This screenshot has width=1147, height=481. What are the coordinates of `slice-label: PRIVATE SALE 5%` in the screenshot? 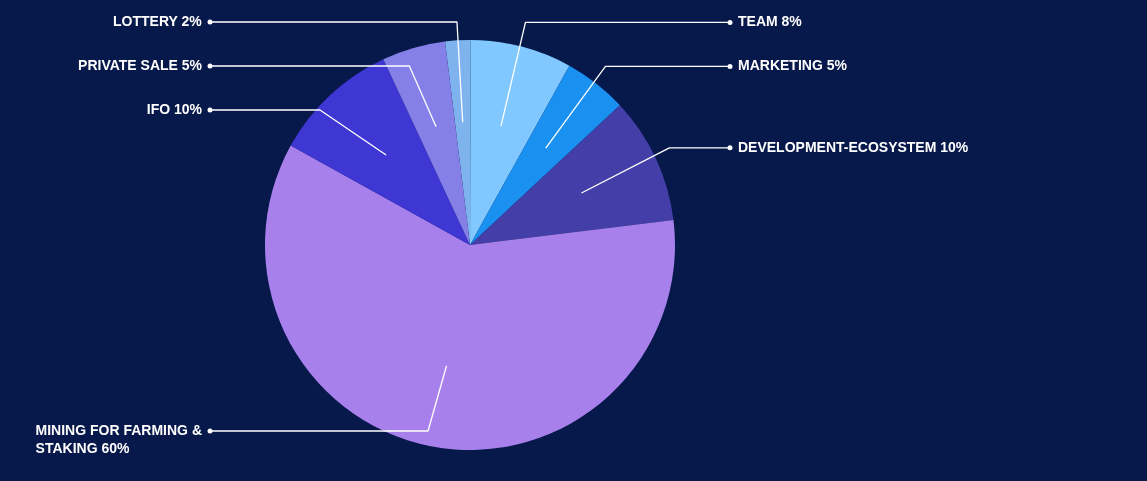 It's located at (140, 64).